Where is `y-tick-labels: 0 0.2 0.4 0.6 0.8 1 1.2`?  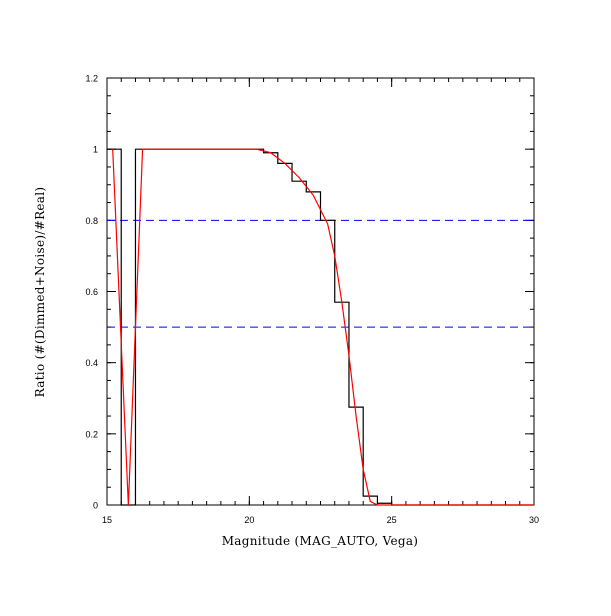 y-tick-labels: 0 0.2 0.4 0.6 0.8 1 1.2 is located at coordinates (91, 292).